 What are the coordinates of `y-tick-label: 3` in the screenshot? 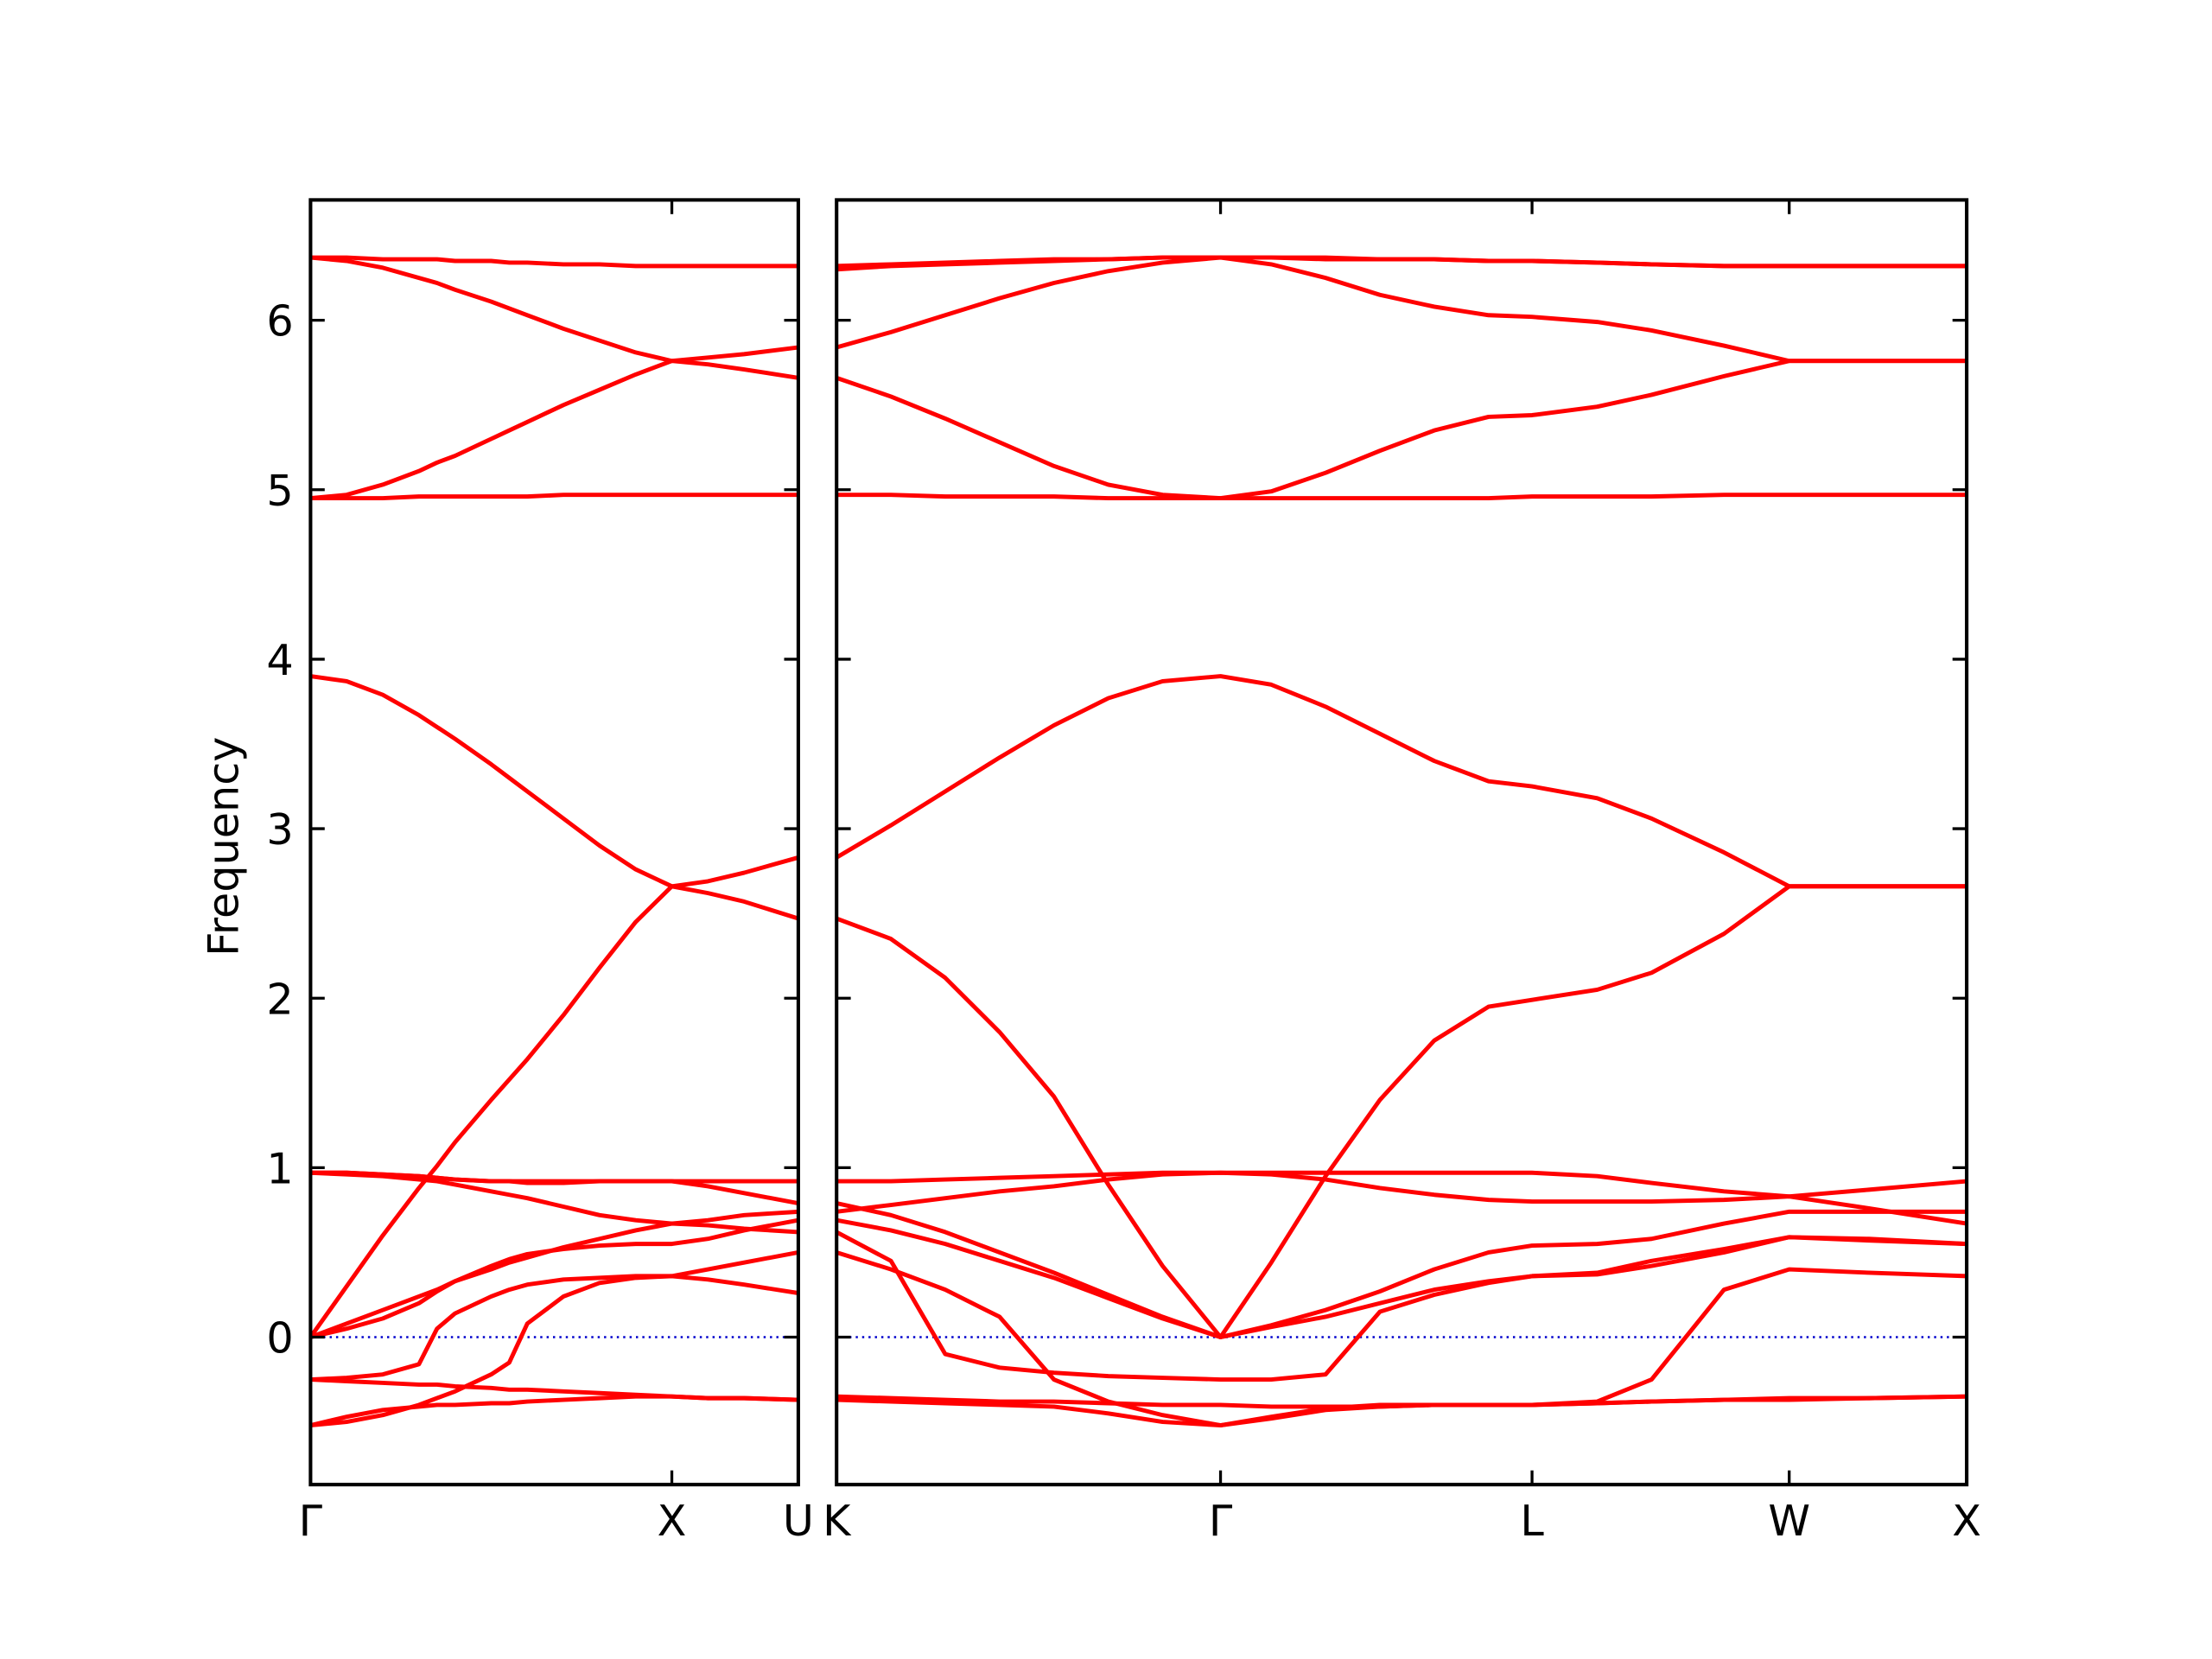 It's located at (279, 829).